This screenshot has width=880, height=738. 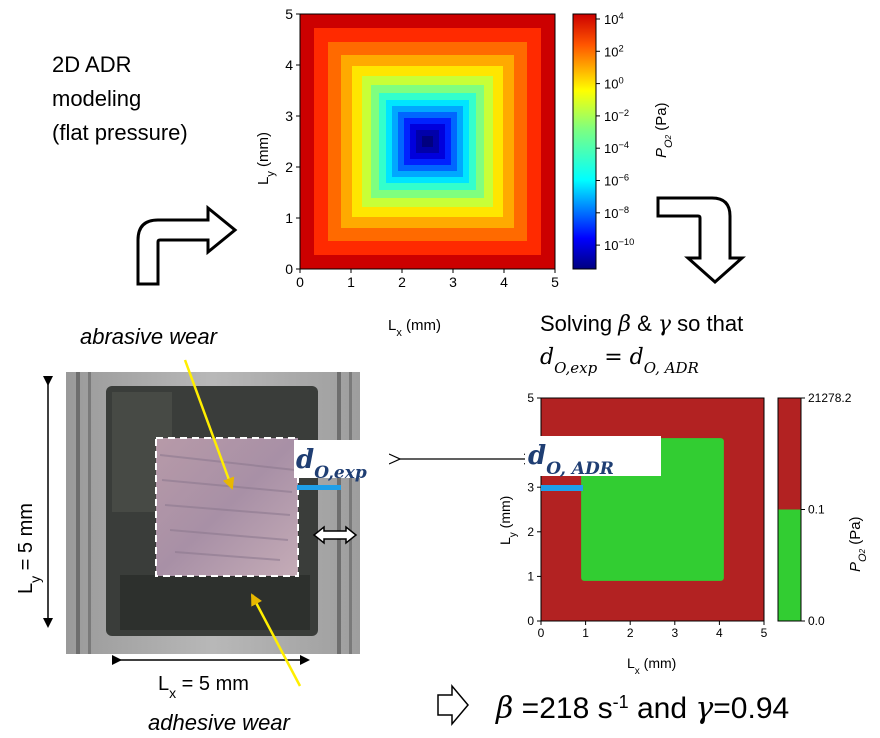 What do you see at coordinates (641, 324) in the screenshot?
I see `solving-line-1: Solving β & γ so that` at bounding box center [641, 324].